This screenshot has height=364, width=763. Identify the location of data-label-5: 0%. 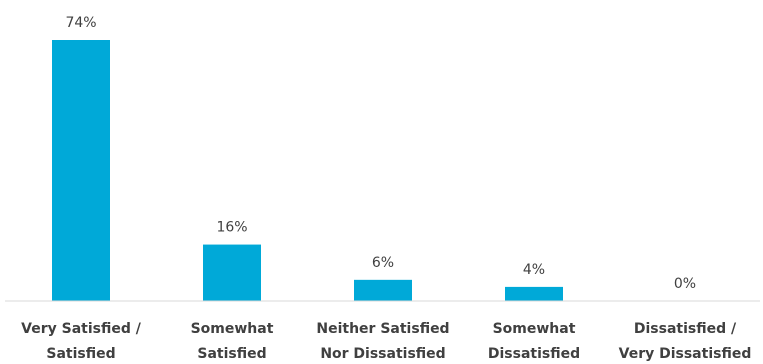
(685, 284).